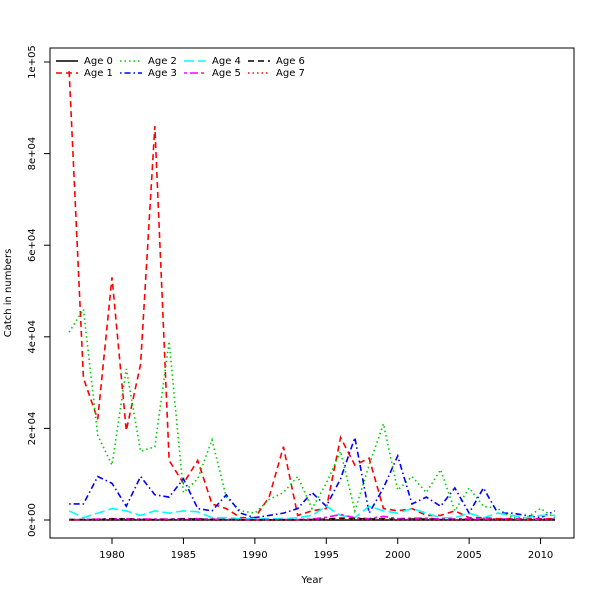  Describe the element at coordinates (32, 429) in the screenshot. I see `y-tick-label: 2e+04` at that location.